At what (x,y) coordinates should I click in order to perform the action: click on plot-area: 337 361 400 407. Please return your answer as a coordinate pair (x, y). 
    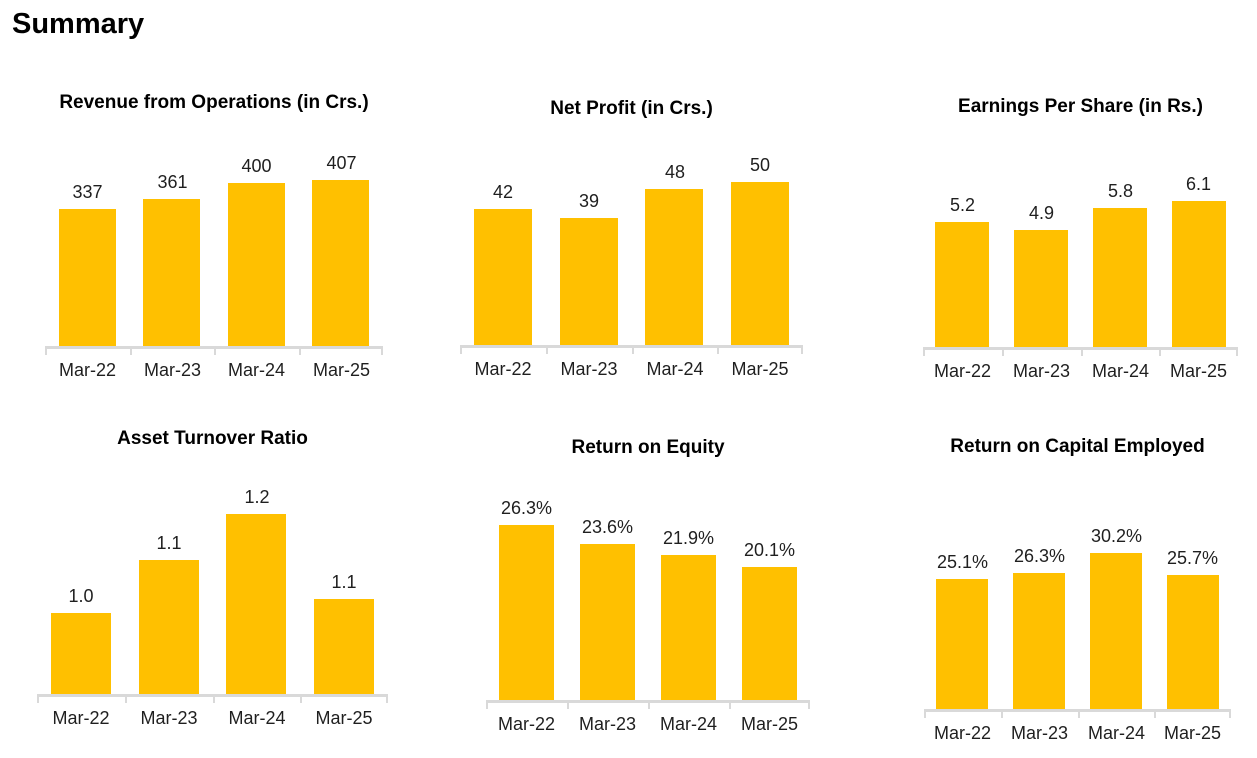
    Looking at the image, I should click on (214, 215).